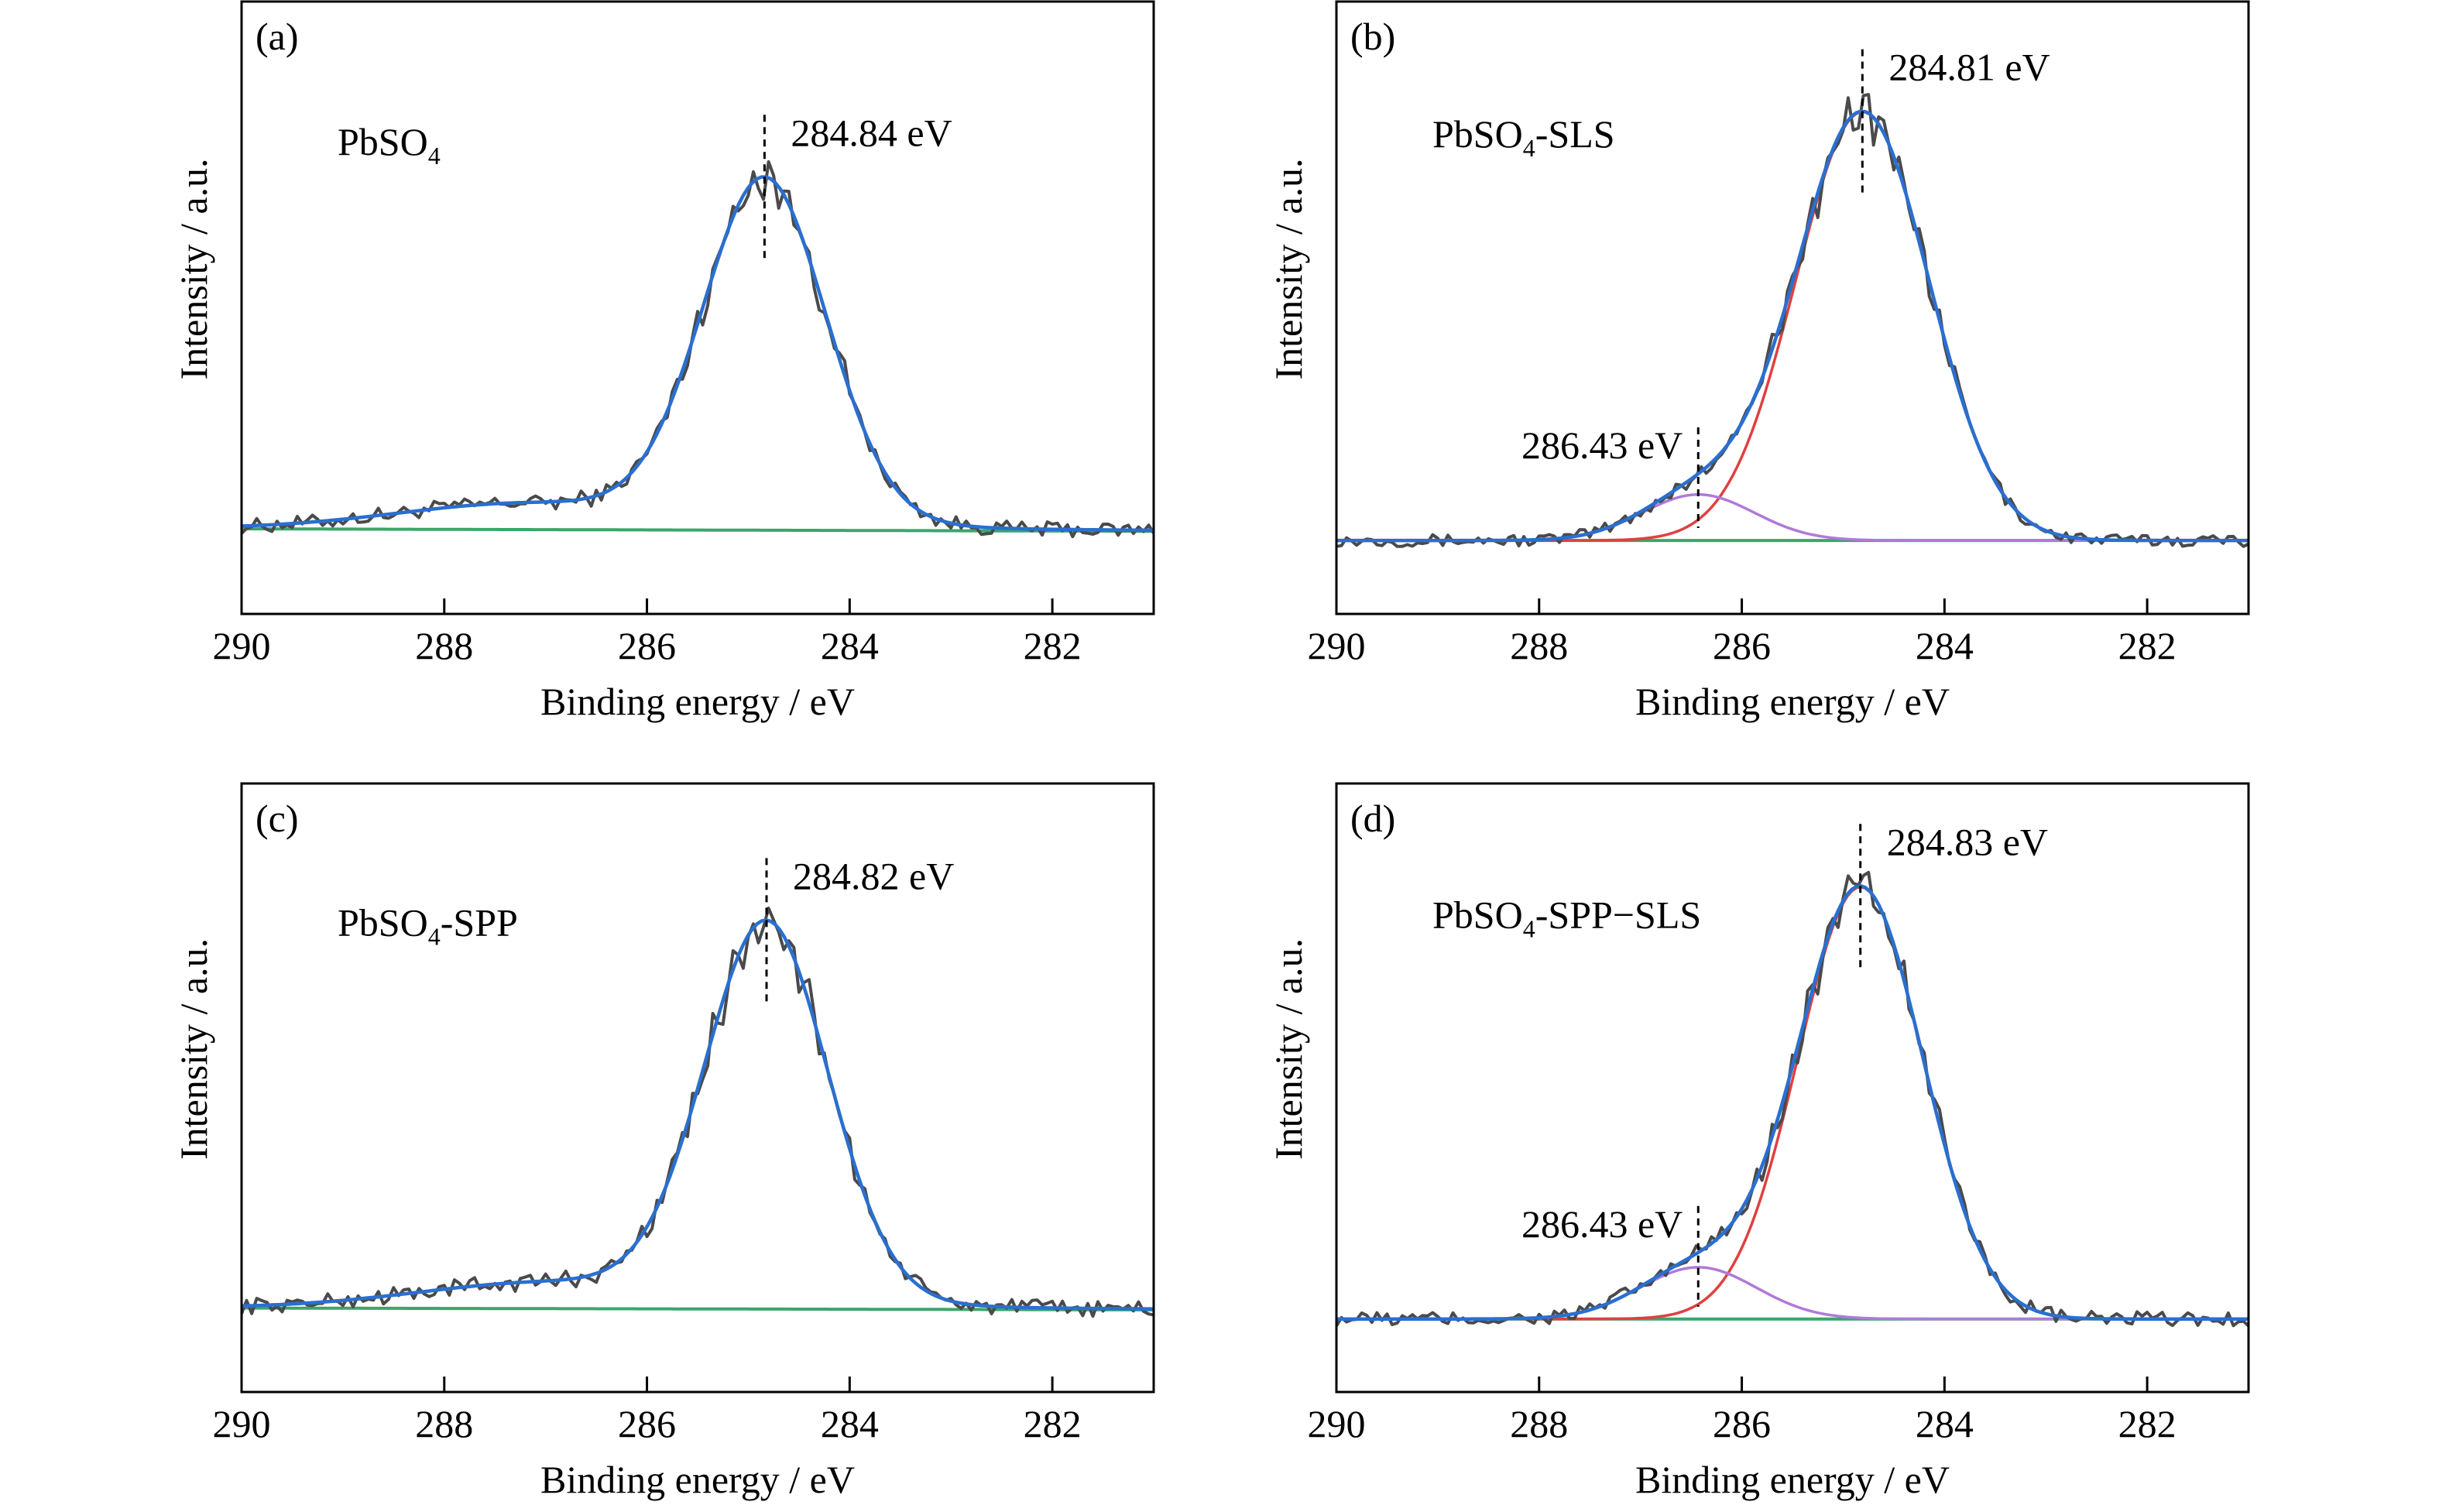 This screenshot has width=2439, height=1512. What do you see at coordinates (428, 926) in the screenshot?
I see `sample-label: PbSO4-SPP` at bounding box center [428, 926].